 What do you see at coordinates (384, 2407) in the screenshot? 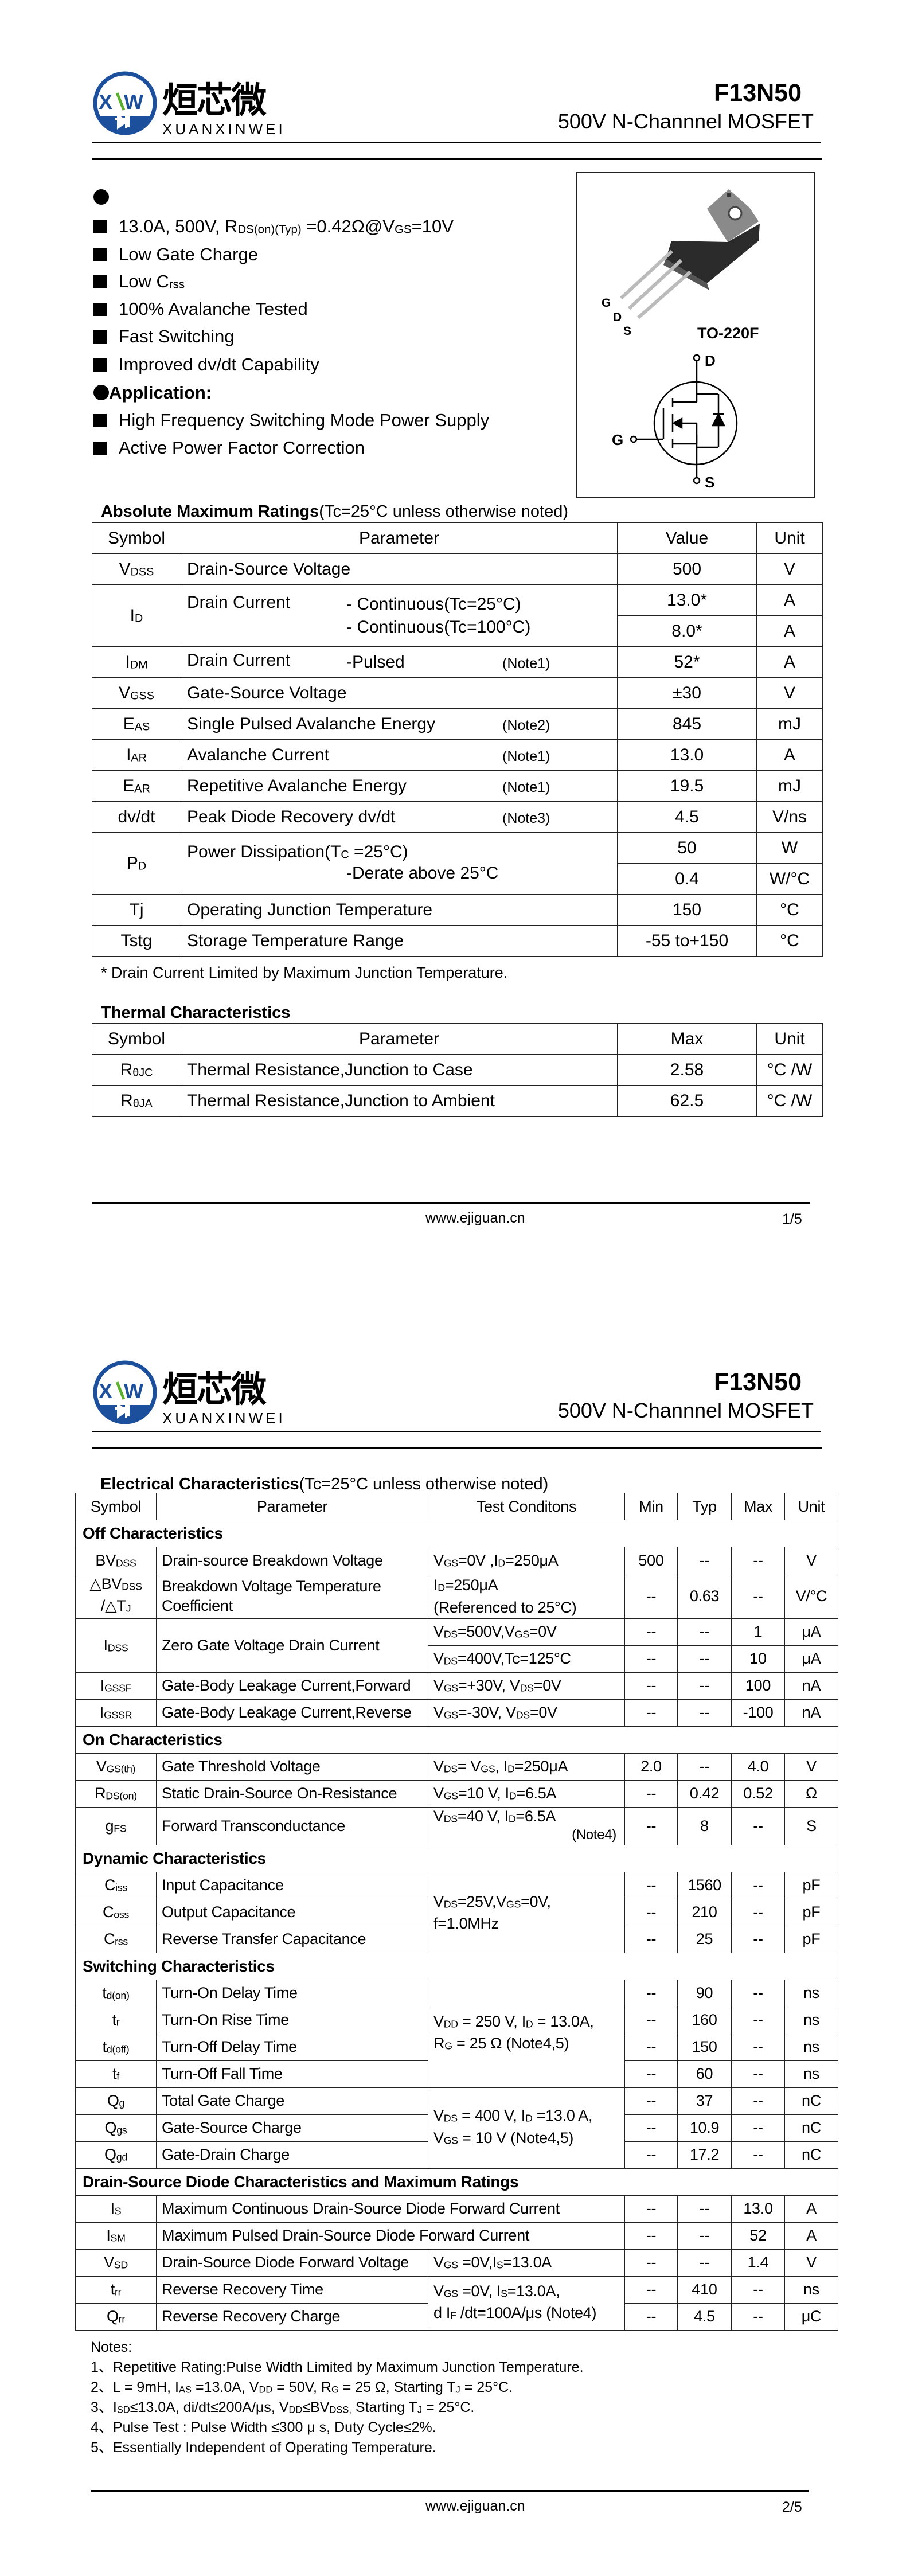
I see `text: Starting T` at bounding box center [384, 2407].